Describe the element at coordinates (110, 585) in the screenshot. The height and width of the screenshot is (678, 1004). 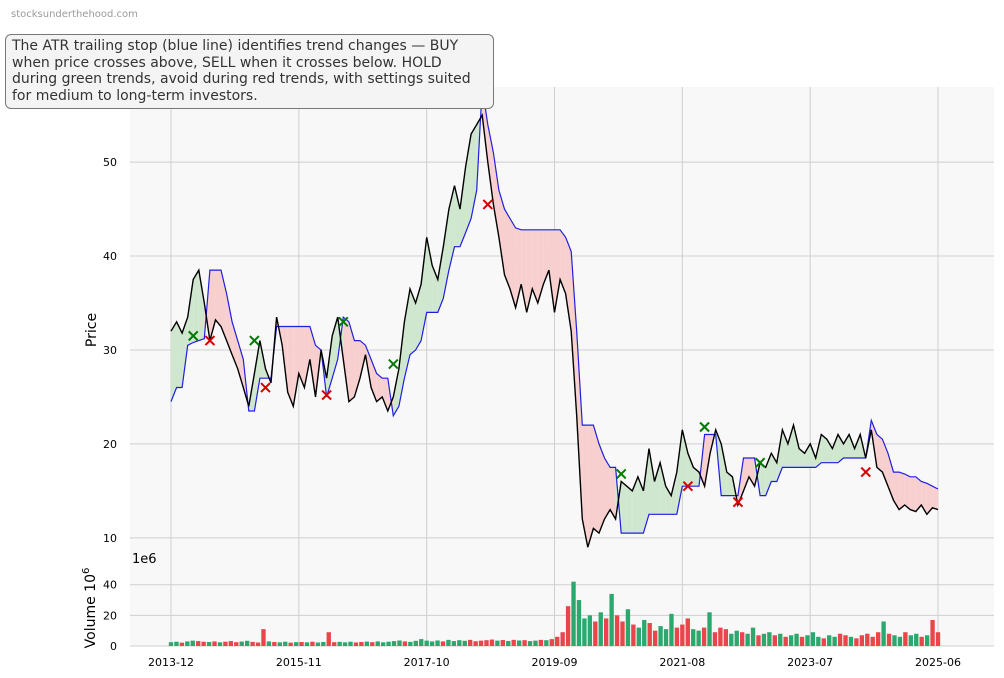
I see `volume-y-tick-label: 40` at that location.